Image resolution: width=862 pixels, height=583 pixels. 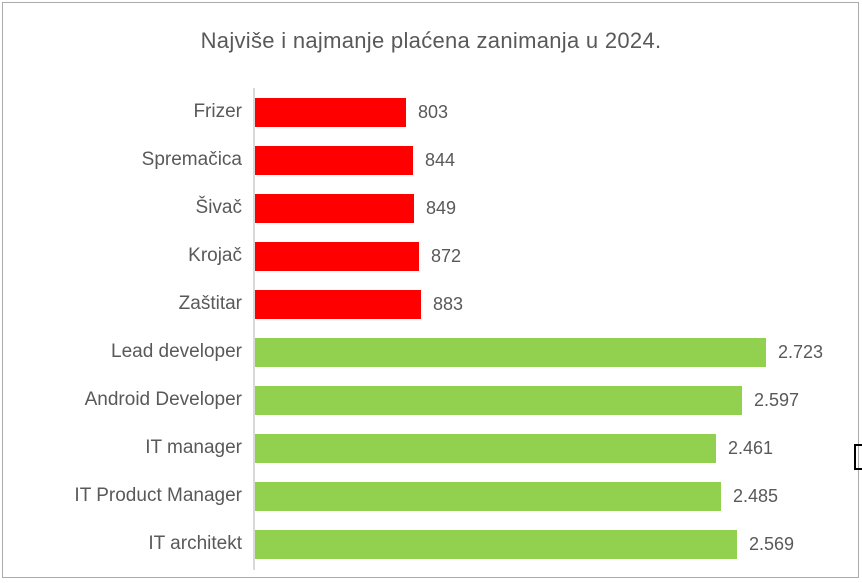 I want to click on value-label: 872, so click(x=446, y=255).